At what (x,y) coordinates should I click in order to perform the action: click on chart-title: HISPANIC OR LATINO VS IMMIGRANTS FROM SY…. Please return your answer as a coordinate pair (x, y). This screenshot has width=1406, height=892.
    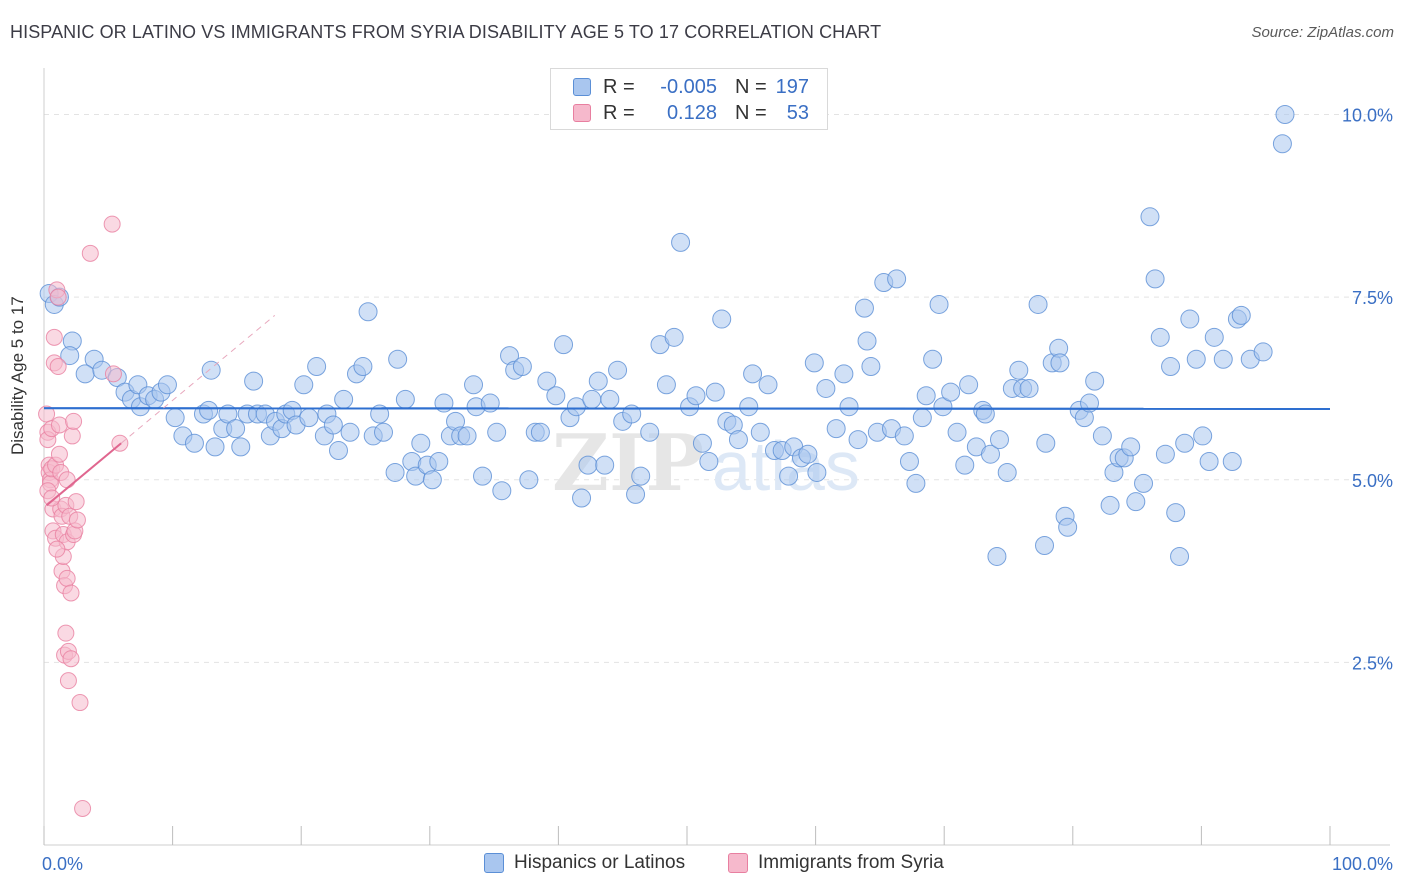
    Looking at the image, I should click on (446, 32).